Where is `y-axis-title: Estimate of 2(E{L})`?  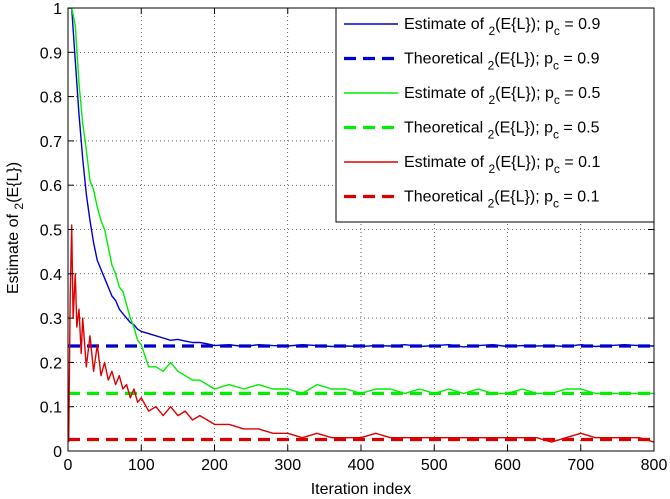 y-axis-title: Estimate of 2(E{L}) is located at coordinates (15, 228).